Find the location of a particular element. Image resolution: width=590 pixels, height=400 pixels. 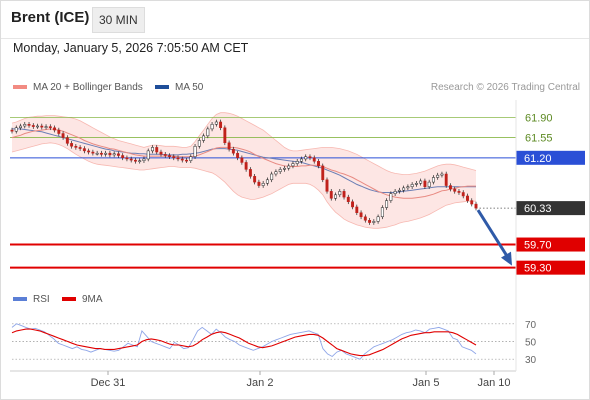

last-price-tag-label: 60.33 is located at coordinates (538, 209).